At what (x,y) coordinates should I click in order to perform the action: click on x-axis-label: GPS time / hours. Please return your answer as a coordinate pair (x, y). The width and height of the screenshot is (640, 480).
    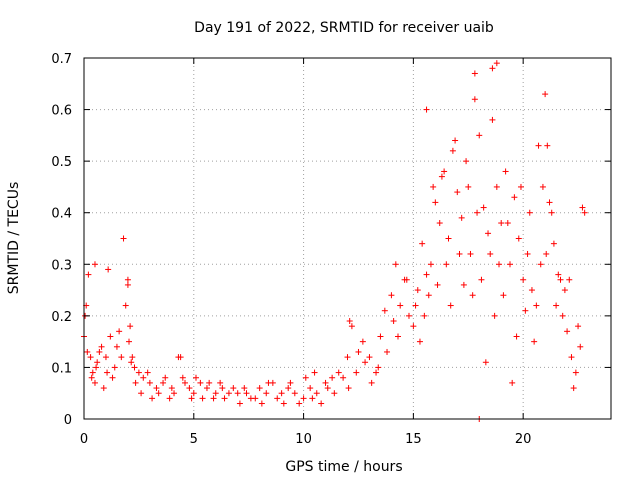
    Looking at the image, I should click on (343, 467).